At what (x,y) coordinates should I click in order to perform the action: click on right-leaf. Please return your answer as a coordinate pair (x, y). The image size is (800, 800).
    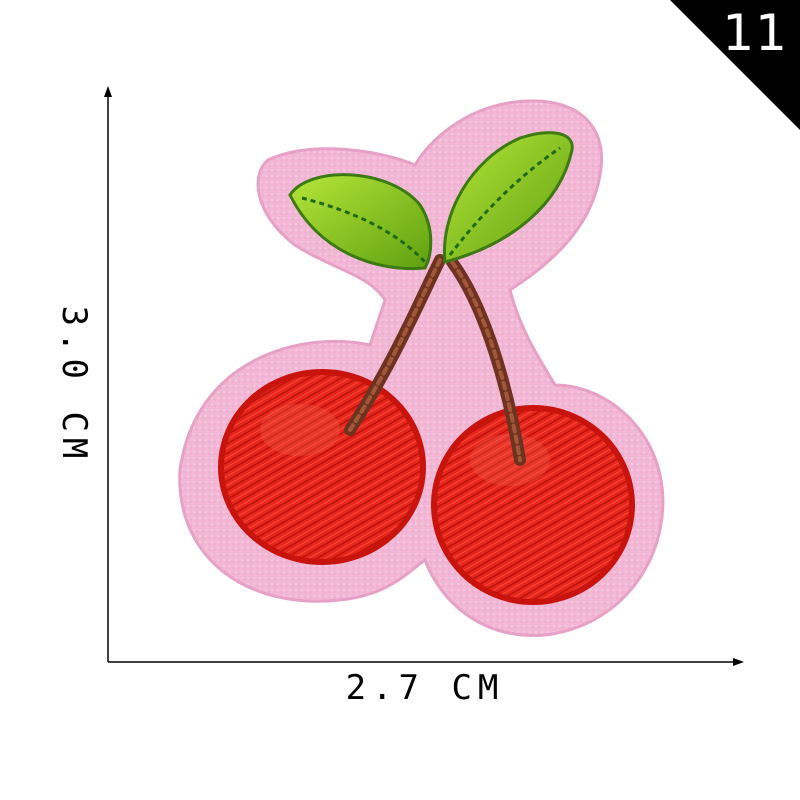
    Looking at the image, I should click on (508, 197).